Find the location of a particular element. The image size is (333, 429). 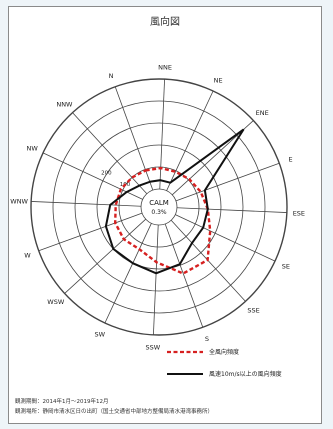

direction-label: NE is located at coordinates (218, 81).